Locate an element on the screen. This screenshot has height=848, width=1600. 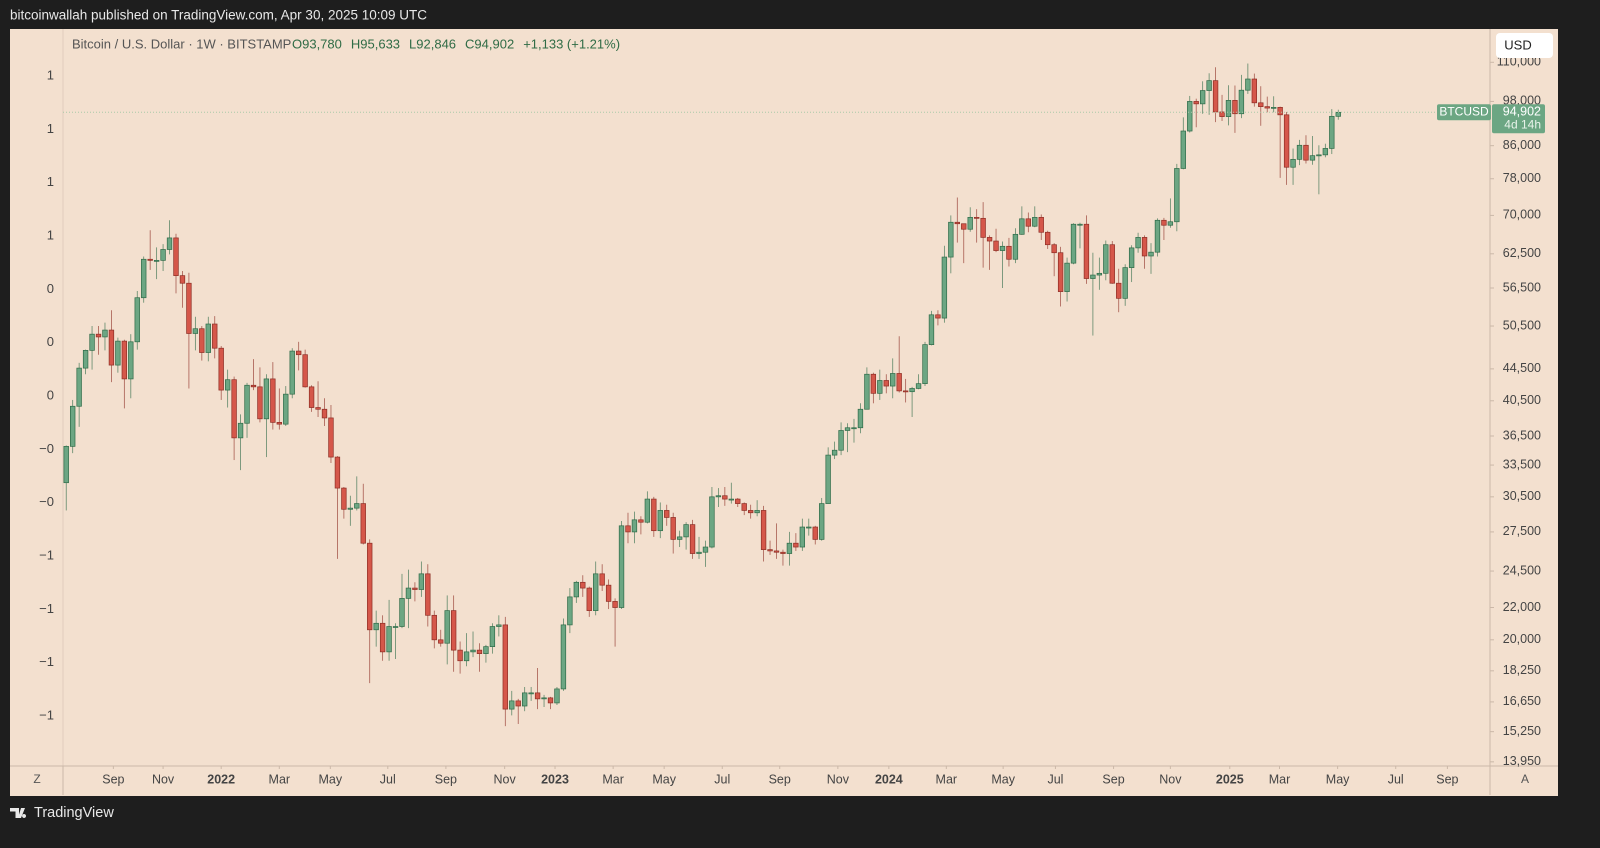
ohlc-value: H95,633 is located at coordinates (375, 43).